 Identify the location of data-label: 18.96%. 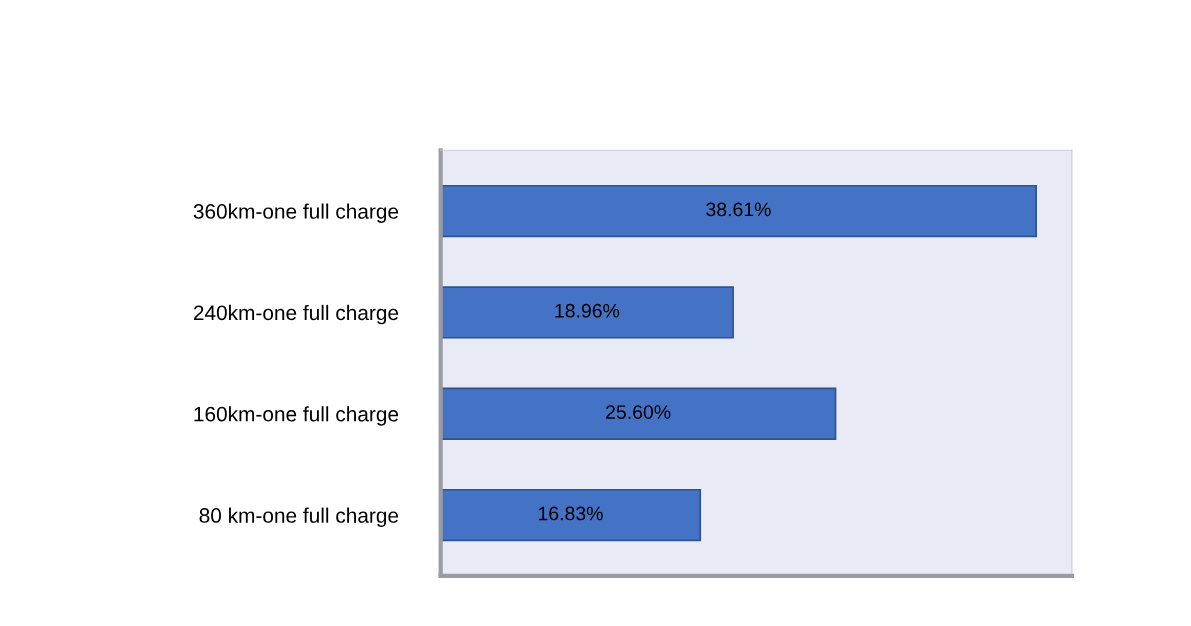
(587, 310).